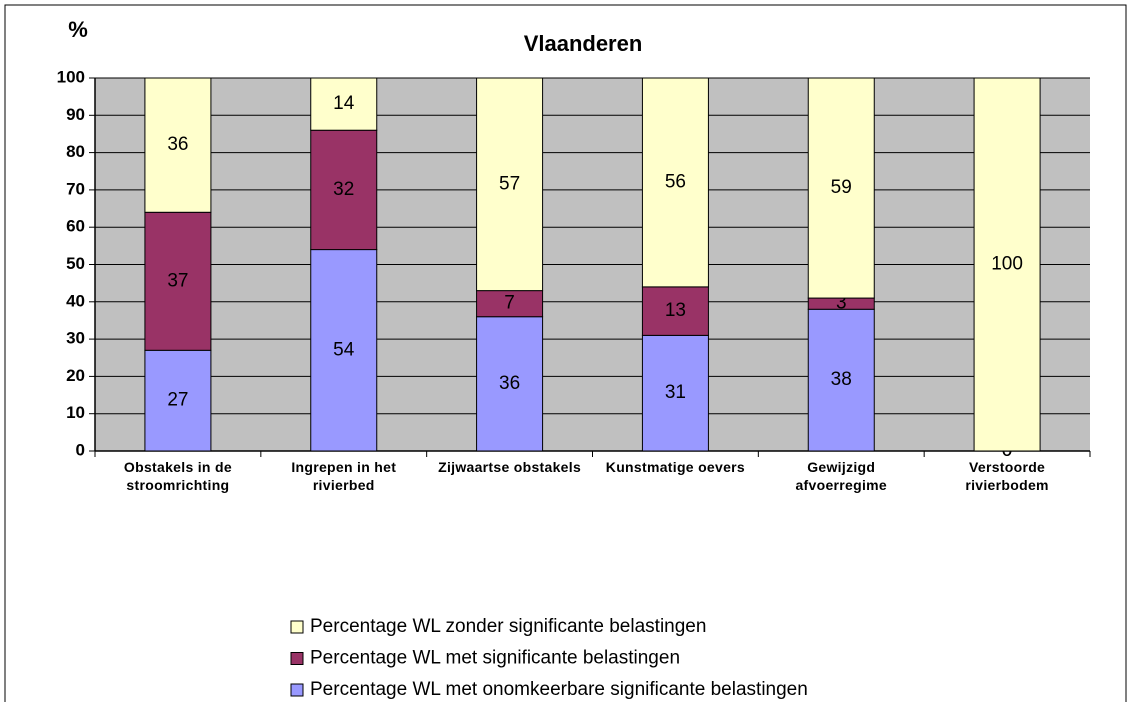 The image size is (1130, 702). Describe the element at coordinates (510, 467) in the screenshot. I see `x-tick-label: Zijwaartse obstakels` at that location.